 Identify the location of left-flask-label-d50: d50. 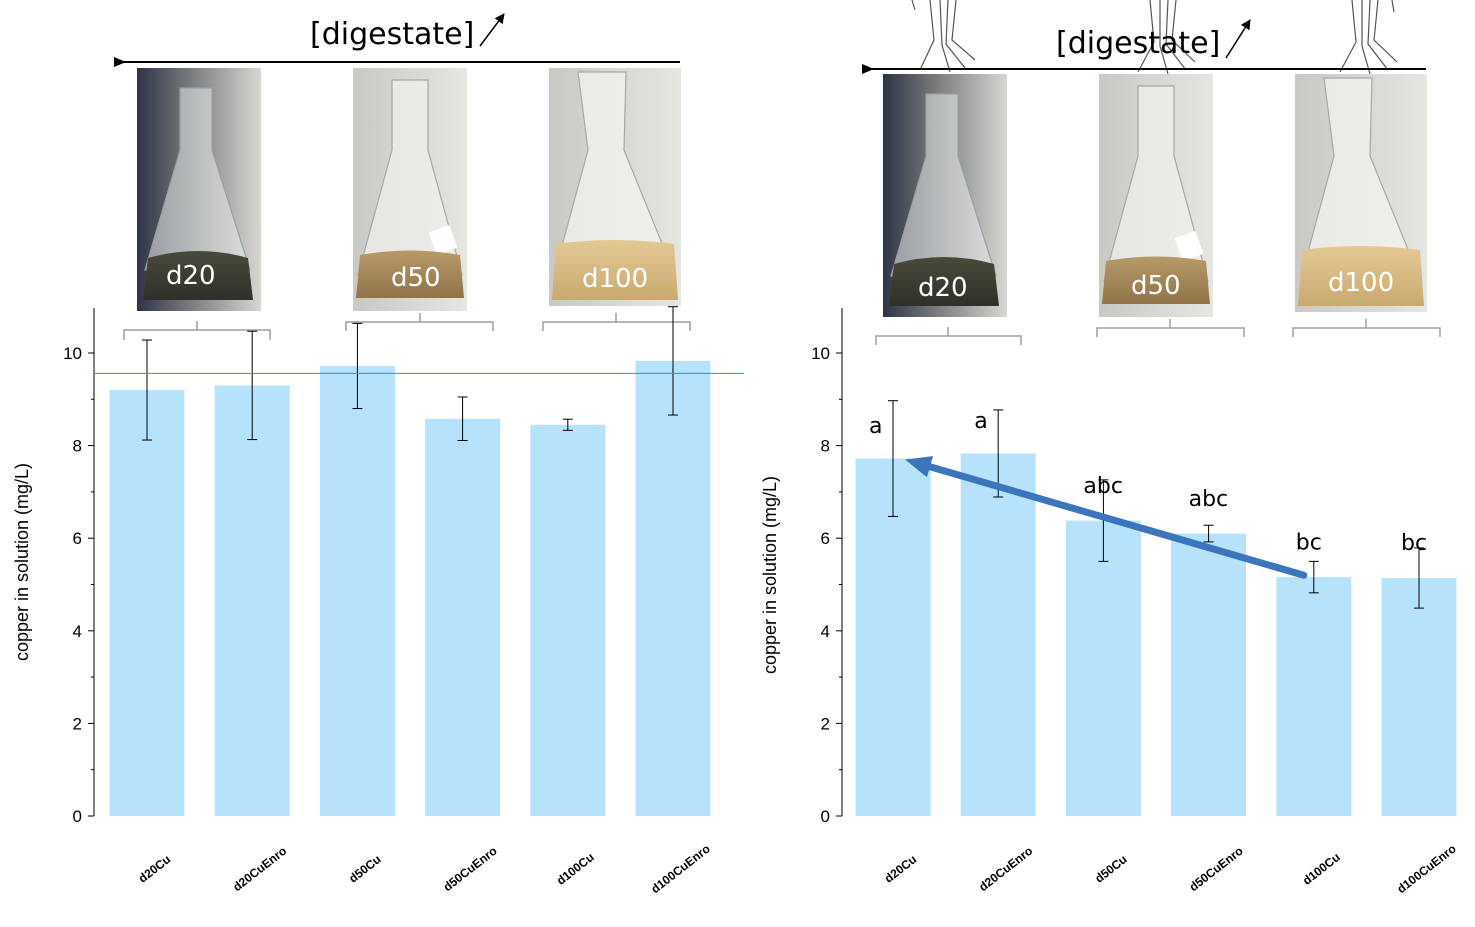
(416, 278).